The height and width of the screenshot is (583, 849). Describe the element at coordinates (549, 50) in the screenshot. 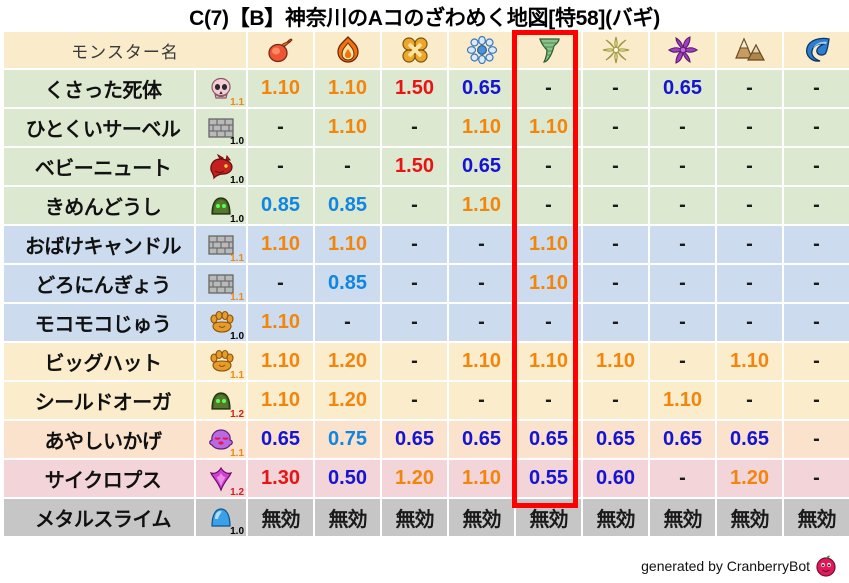

I see `column-header-tornado` at that location.